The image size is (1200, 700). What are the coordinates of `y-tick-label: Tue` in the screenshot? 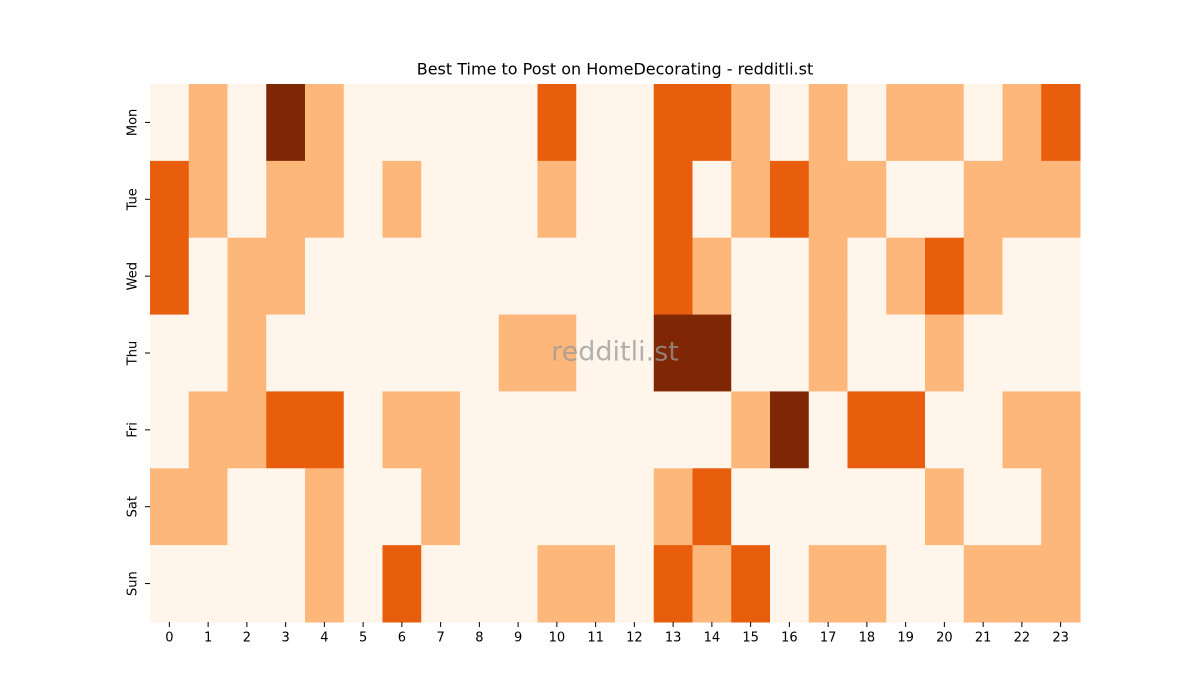 It's located at (133, 199).